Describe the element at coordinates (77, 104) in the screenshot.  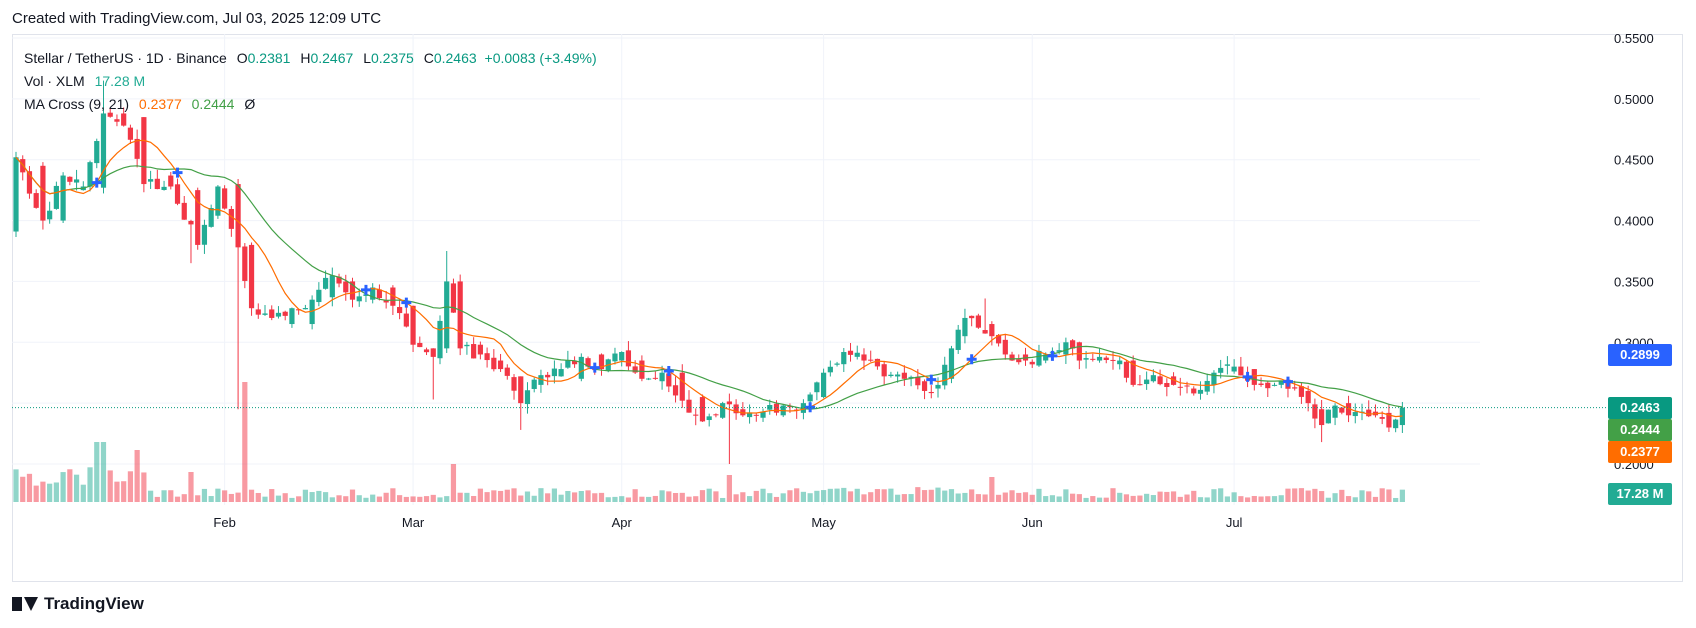
I see `legend-ma-label: MA Cross (9, 21)` at that location.